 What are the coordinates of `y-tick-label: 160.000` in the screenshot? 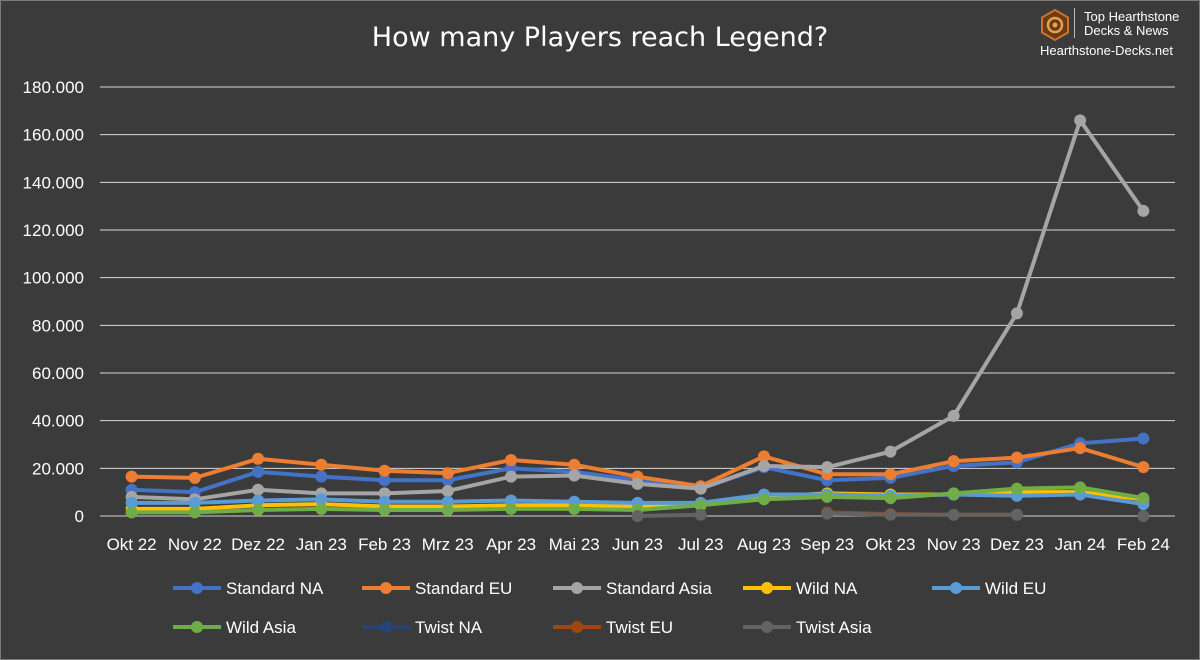 It's located at (53, 135).